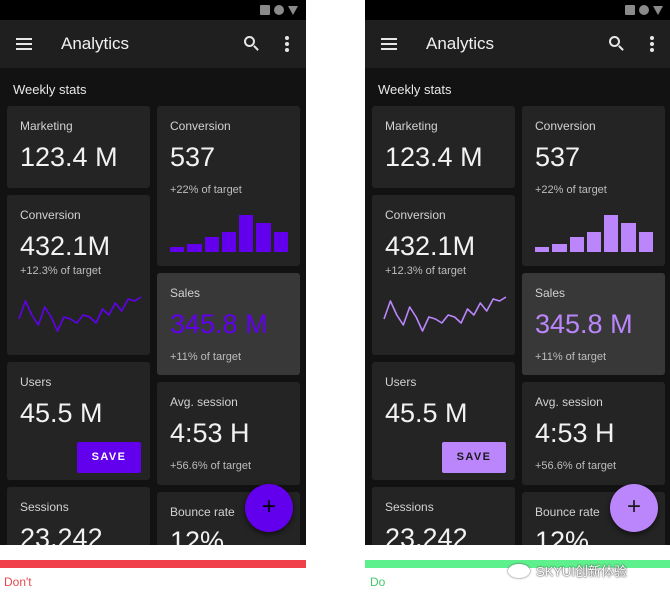  What do you see at coordinates (582, 571) in the screenshot?
I see `watermark-text: SKYUI创新体验` at bounding box center [582, 571].